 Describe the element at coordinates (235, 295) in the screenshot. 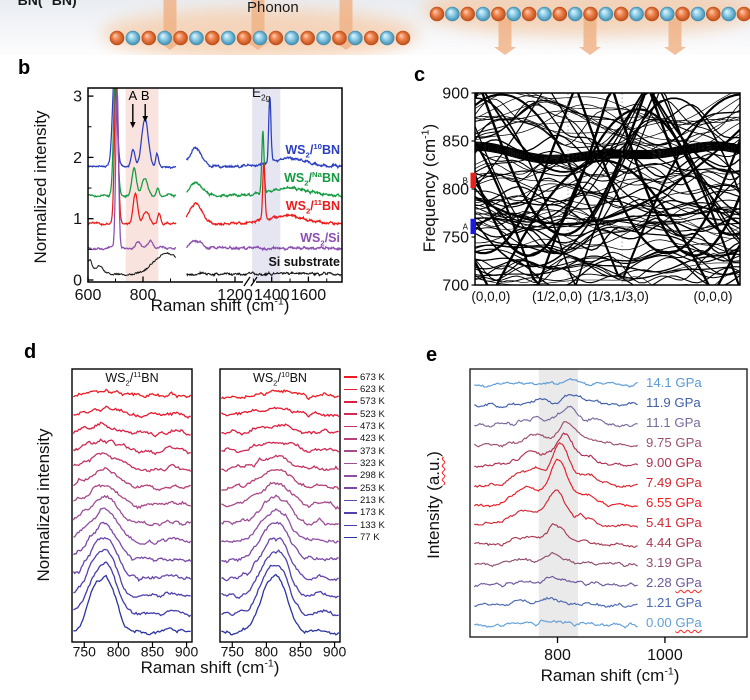

I see `x-tick-label: 1200` at that location.